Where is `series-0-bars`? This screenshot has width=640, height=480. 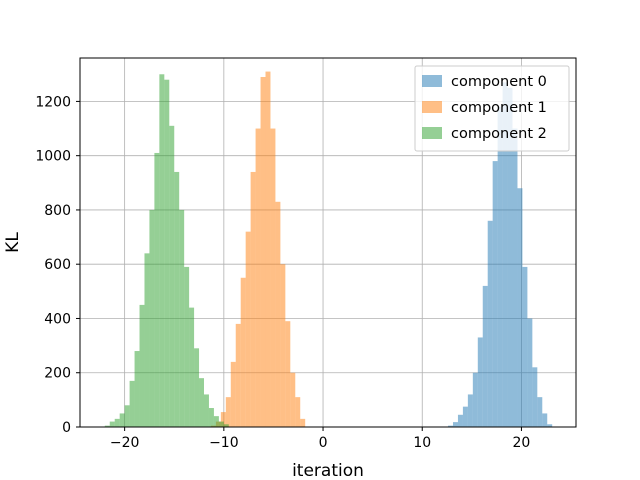 series-0-bars is located at coordinates (500, 255).